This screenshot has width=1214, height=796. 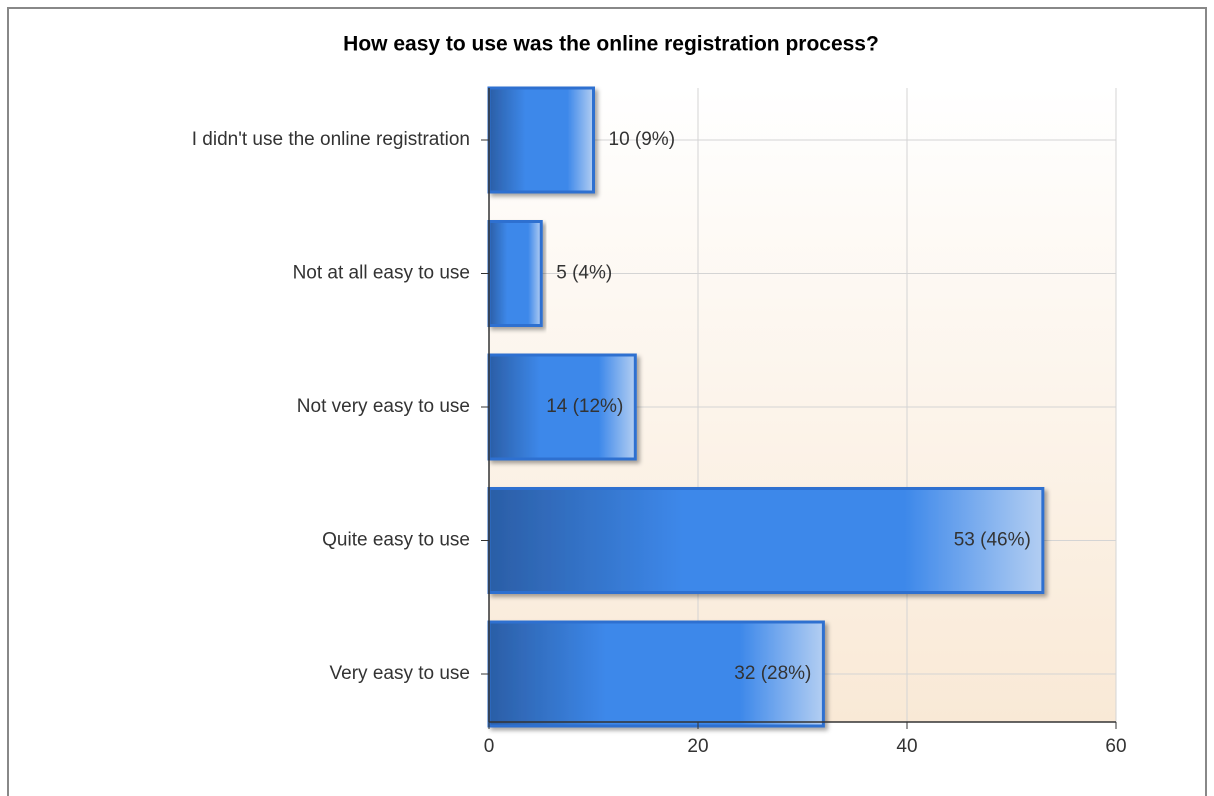 What do you see at coordinates (772, 673) in the screenshot?
I see `value-label: 32 (28%)` at bounding box center [772, 673].